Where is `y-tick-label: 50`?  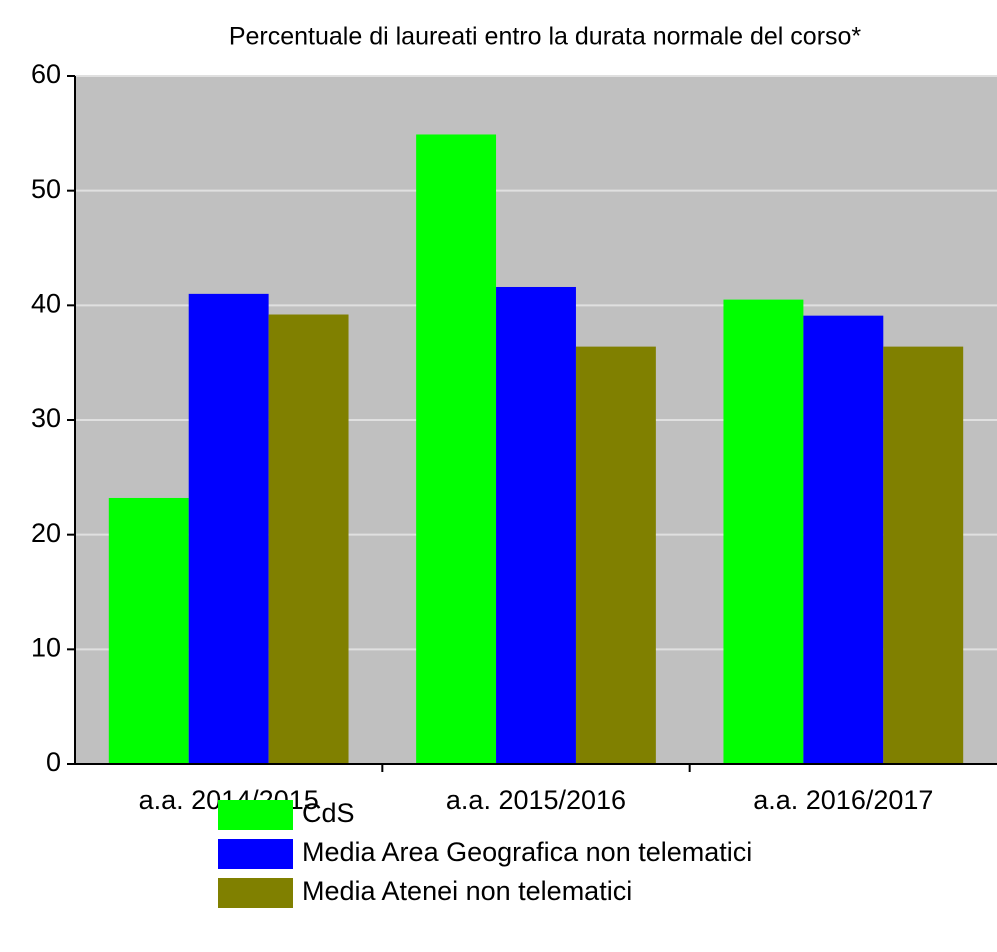 y-tick-label: 50 is located at coordinates (46, 189).